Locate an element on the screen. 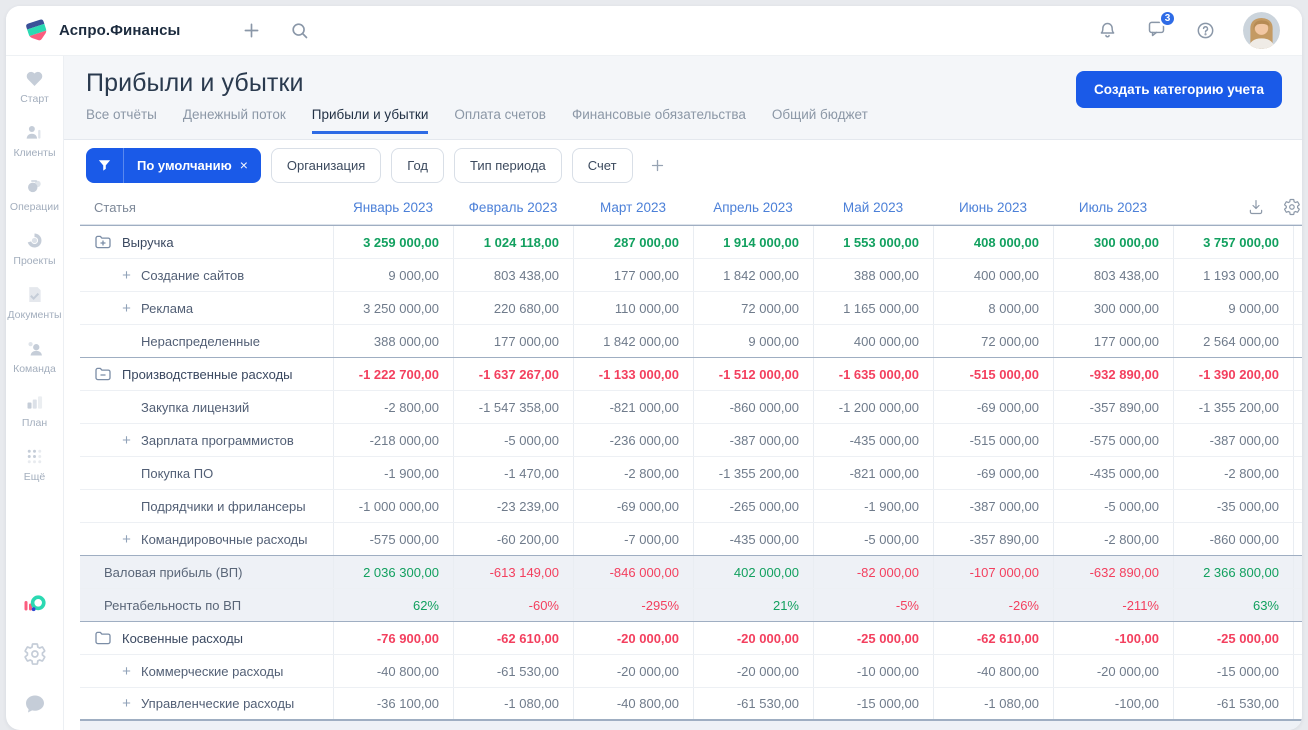 The height and width of the screenshot is (730, 1308). row-label: + Создание сайтов is located at coordinates (206, 275).